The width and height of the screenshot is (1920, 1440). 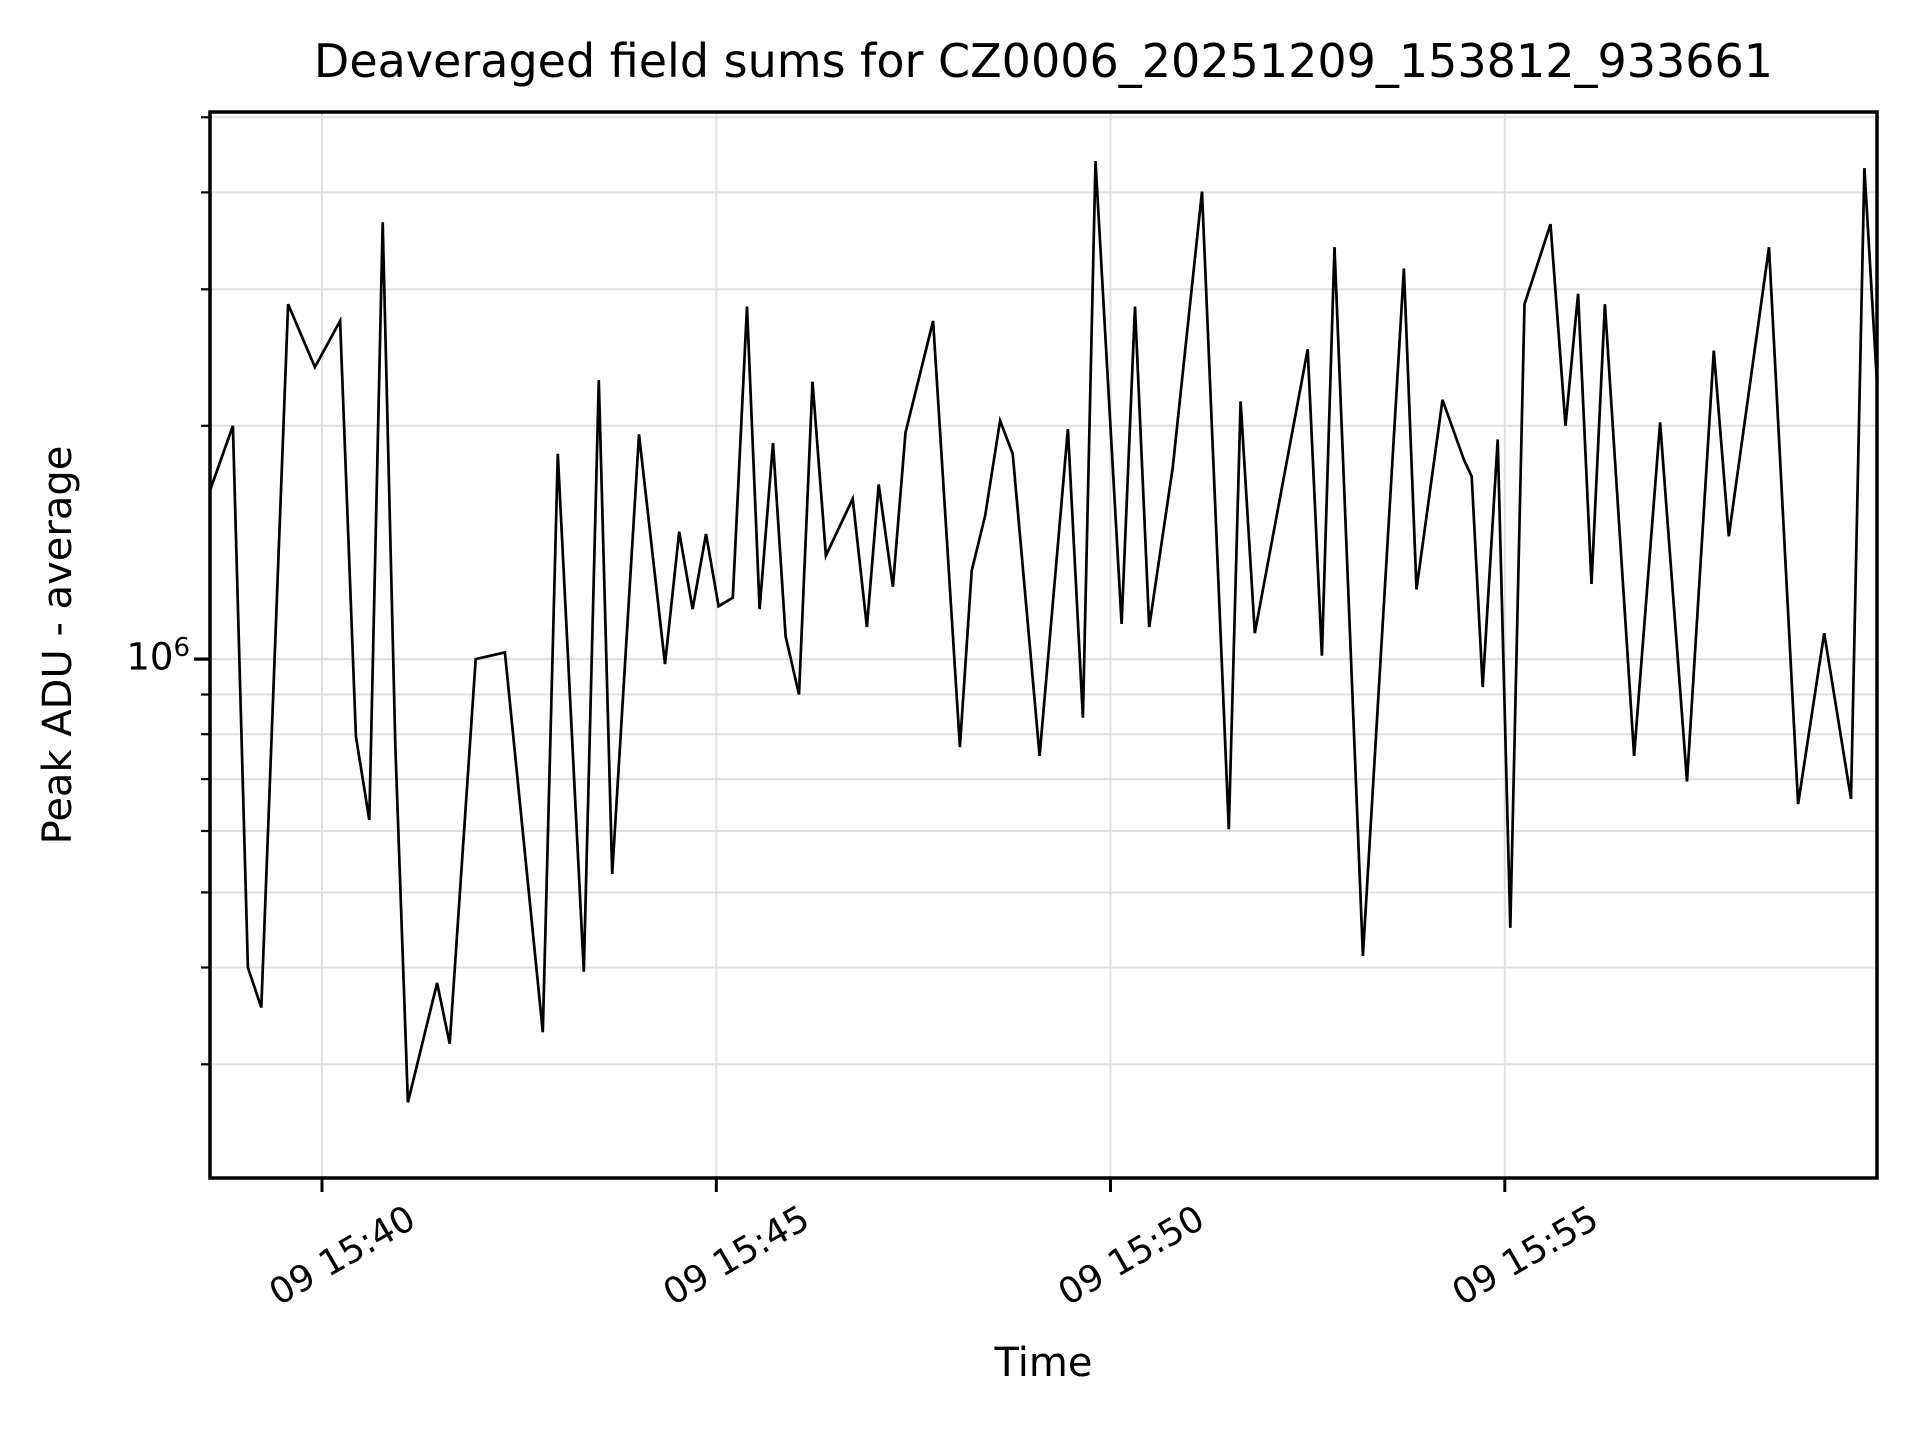 What do you see at coordinates (181, 648) in the screenshot?
I see `y-tick-exponent: 6` at bounding box center [181, 648].